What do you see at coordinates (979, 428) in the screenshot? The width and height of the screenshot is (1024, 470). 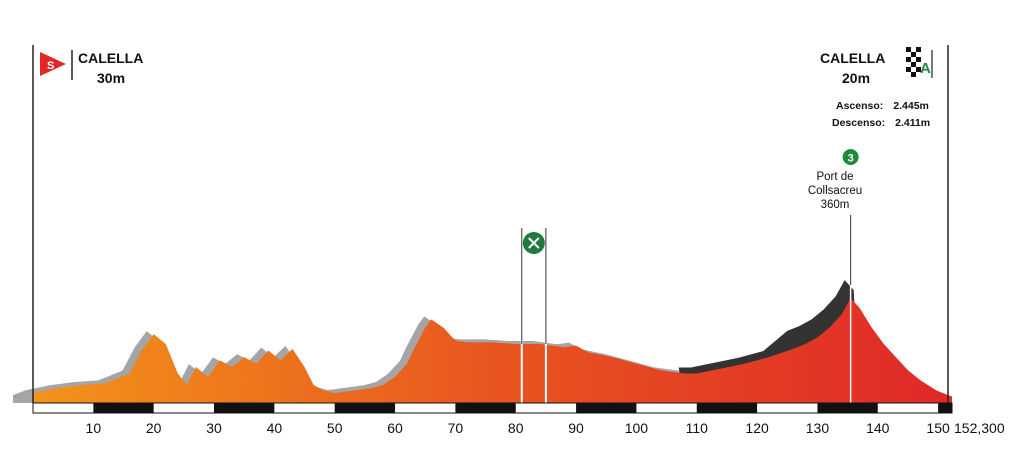 I see `x-axis-end-label: 152,300` at bounding box center [979, 428].